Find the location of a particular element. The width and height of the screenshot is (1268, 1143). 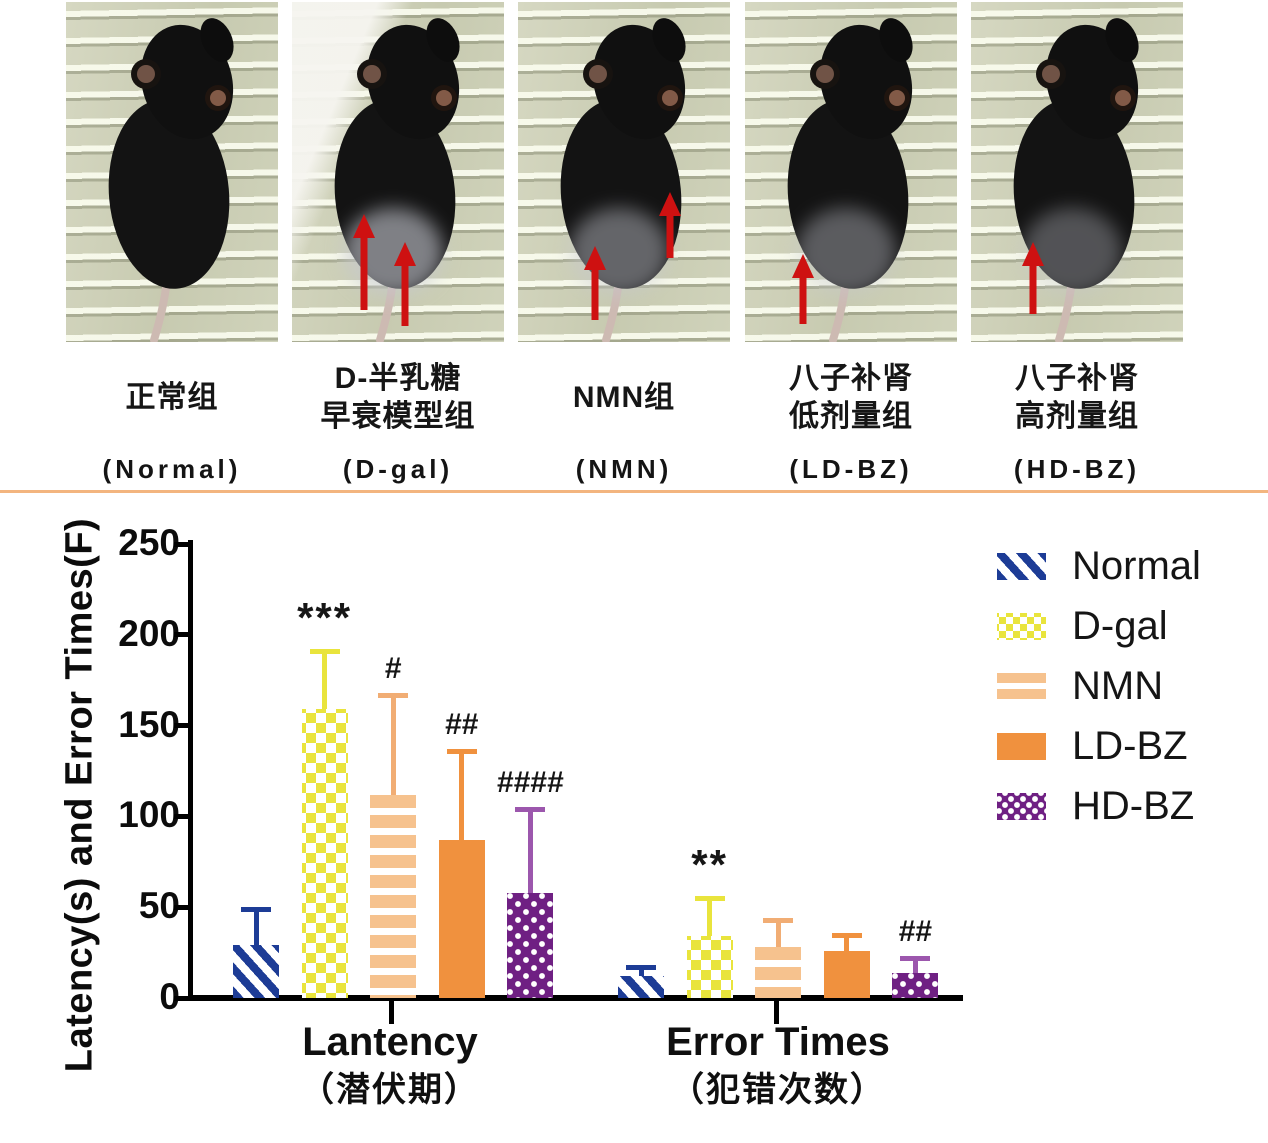

photo-caption-en: (NMN) is located at coordinates (624, 468).